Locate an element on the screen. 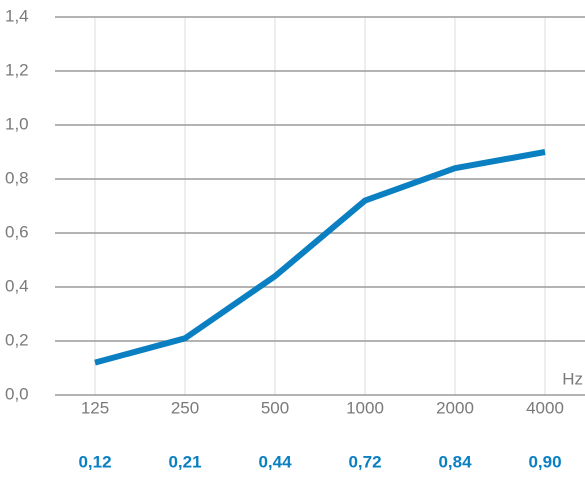 The image size is (585, 480). x-tick-label: 1000 is located at coordinates (365, 407).